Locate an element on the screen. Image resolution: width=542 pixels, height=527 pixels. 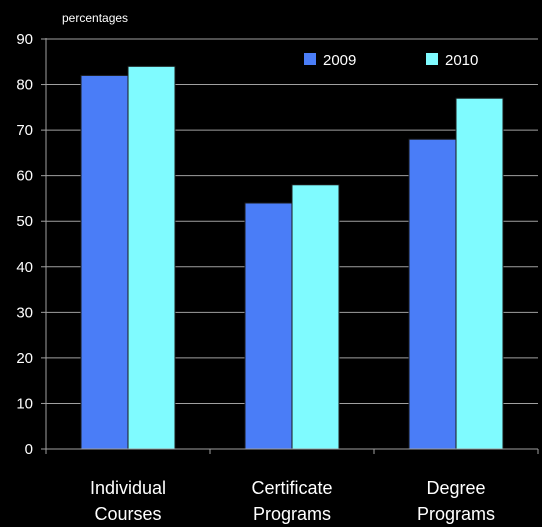
y-tick-label: 70 is located at coordinates (24, 130).